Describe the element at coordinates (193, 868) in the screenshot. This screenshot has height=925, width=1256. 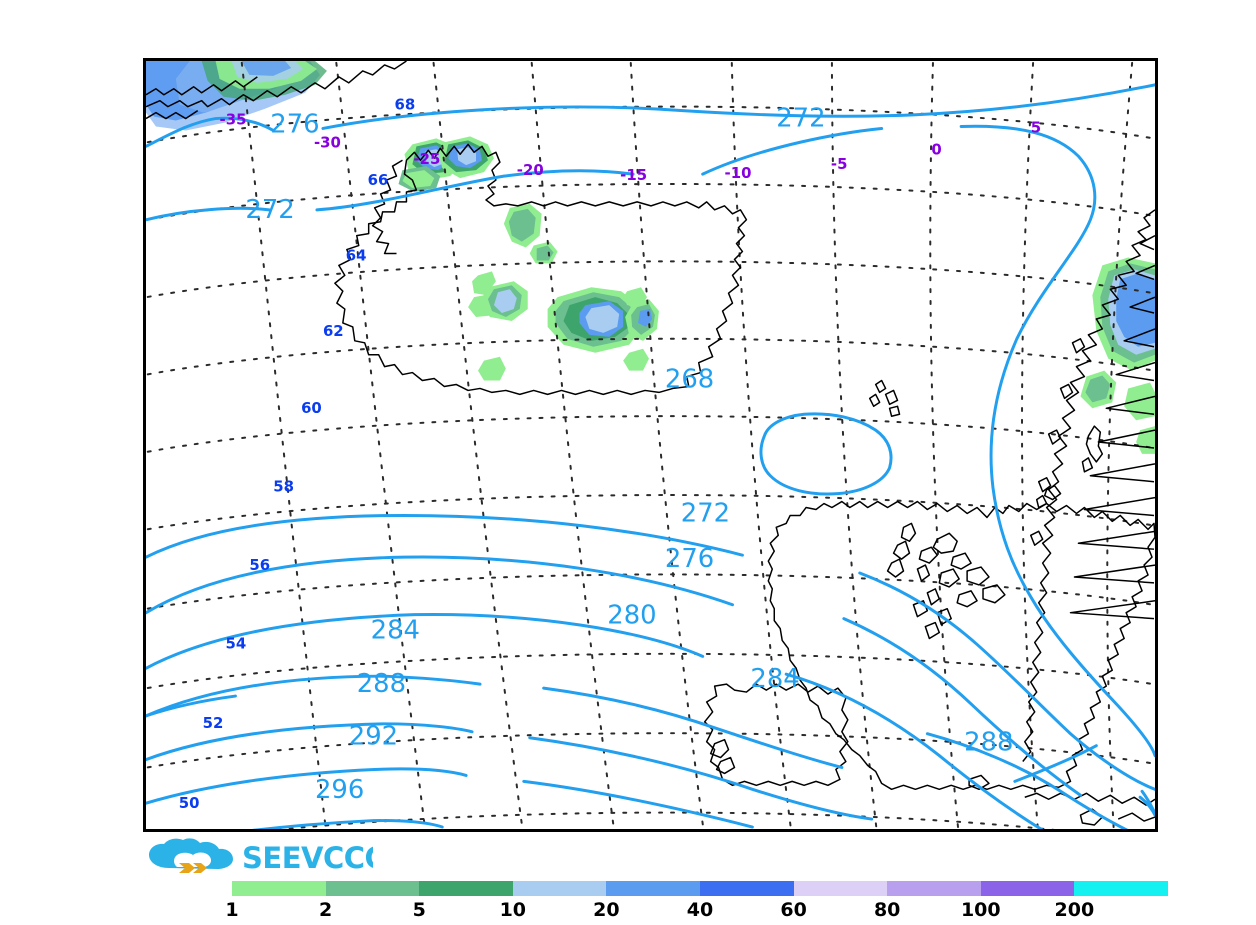
I see `arrow-icon` at that location.